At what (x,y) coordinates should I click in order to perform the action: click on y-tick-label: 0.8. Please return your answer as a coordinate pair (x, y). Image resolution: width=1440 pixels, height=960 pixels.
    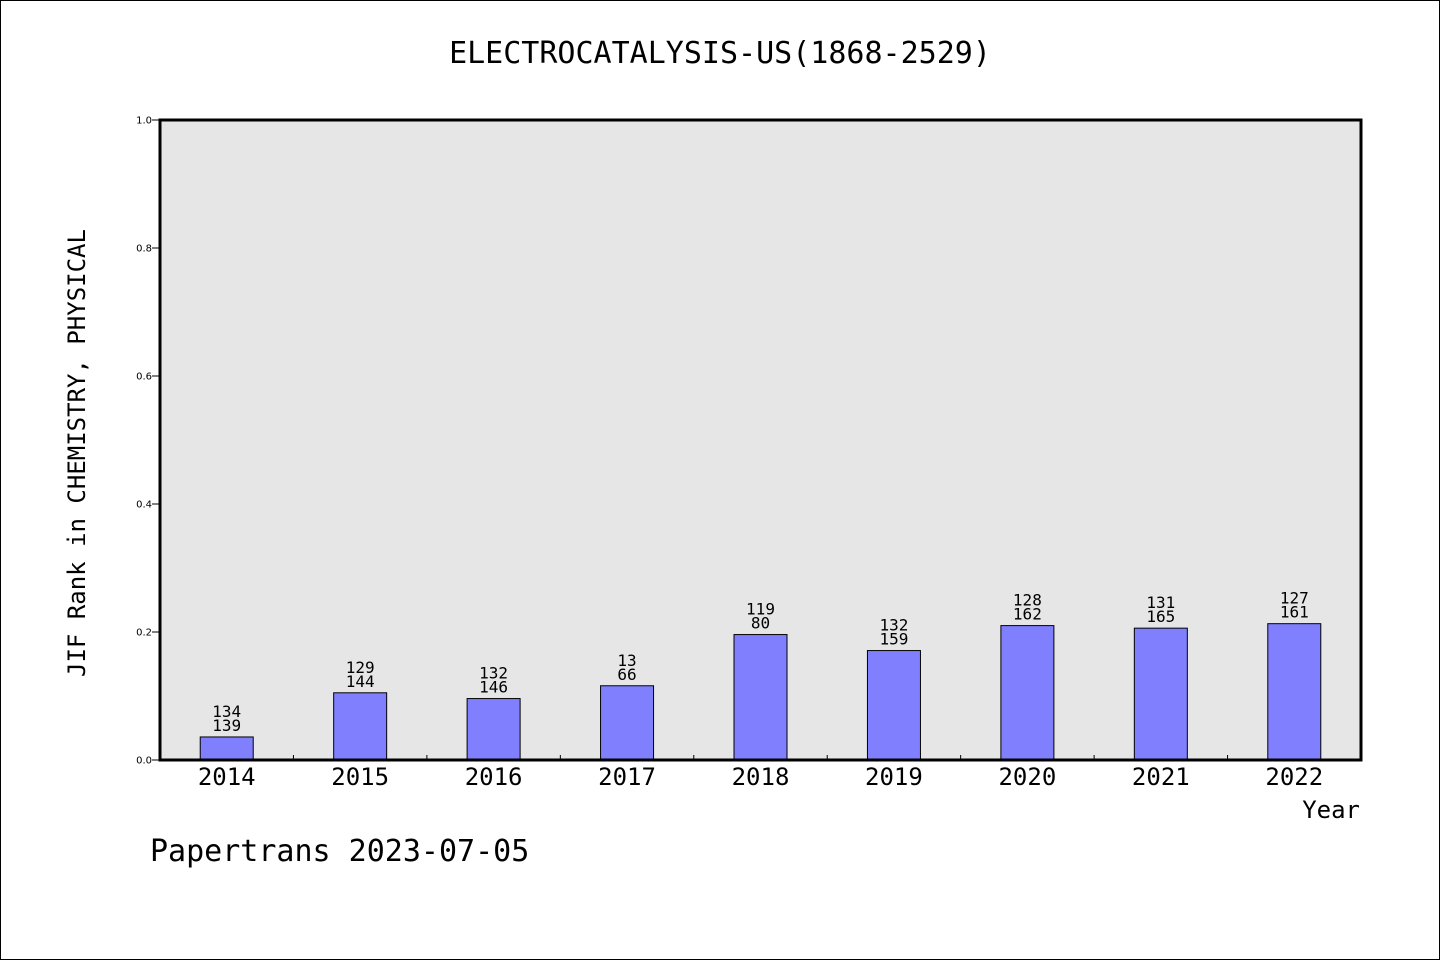
    Looking at the image, I should click on (144, 249).